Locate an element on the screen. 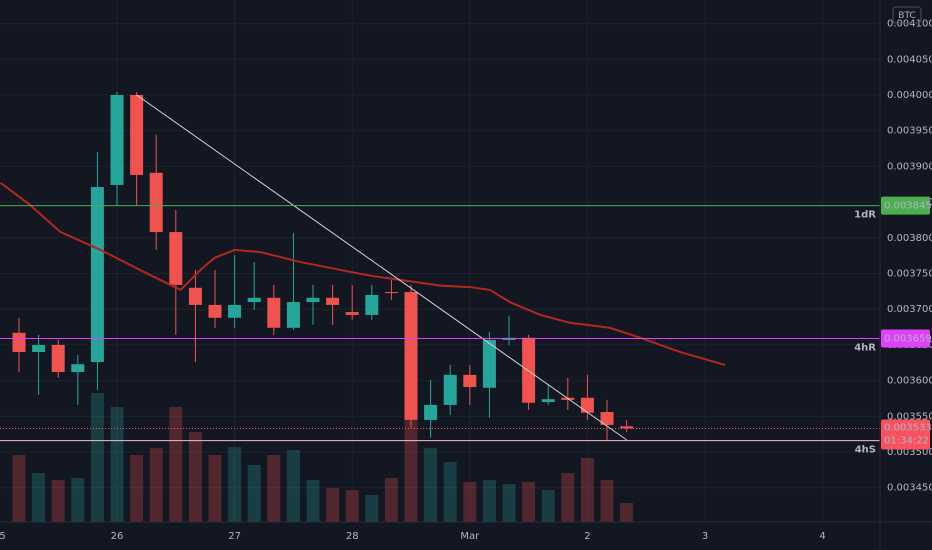 This screenshot has width=932, height=550. y-tick-label: 0.003600 is located at coordinates (909, 381).